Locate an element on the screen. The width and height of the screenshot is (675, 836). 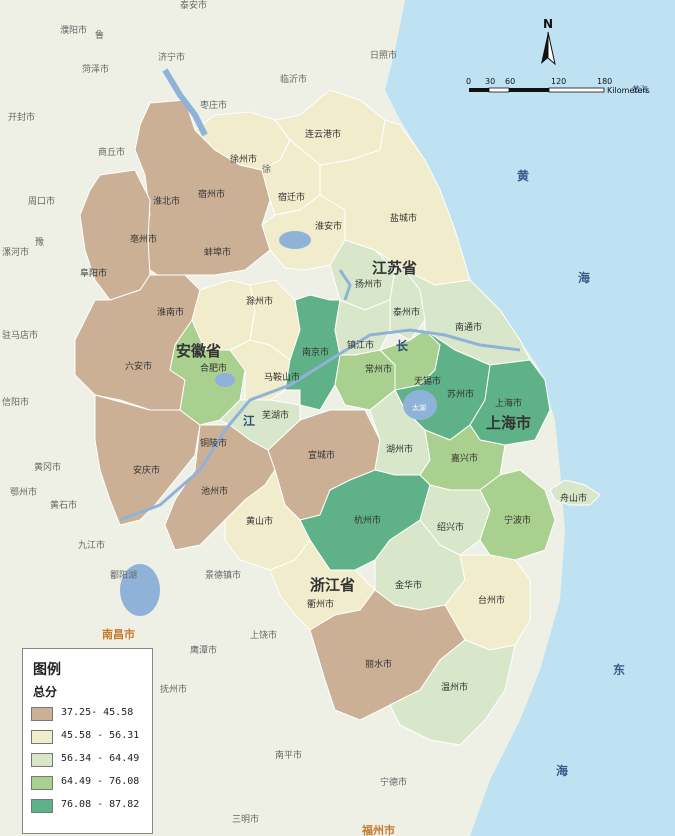
region-hangzhou is located at coordinates (365, 520).